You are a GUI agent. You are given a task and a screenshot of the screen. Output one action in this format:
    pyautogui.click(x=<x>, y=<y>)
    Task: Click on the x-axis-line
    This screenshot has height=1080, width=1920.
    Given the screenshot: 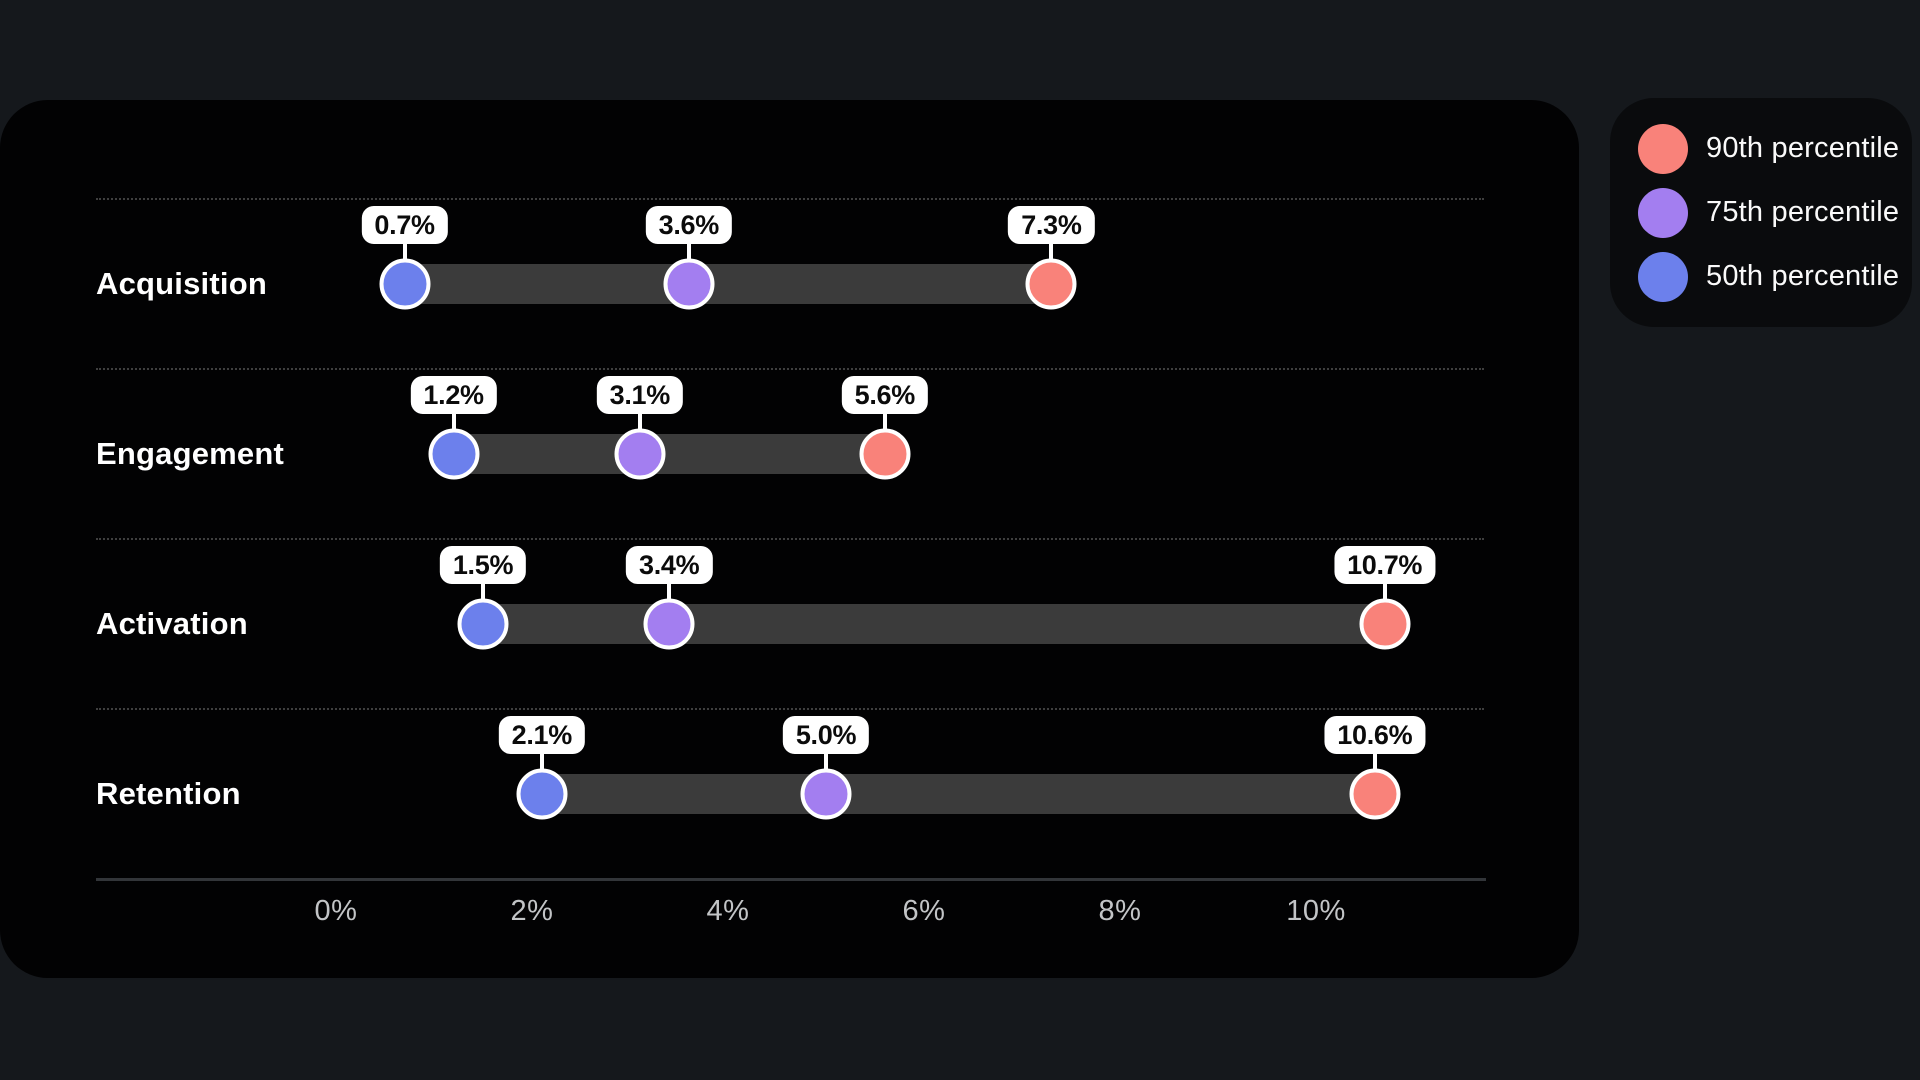 What is the action you would take?
    pyautogui.click(x=791, y=879)
    